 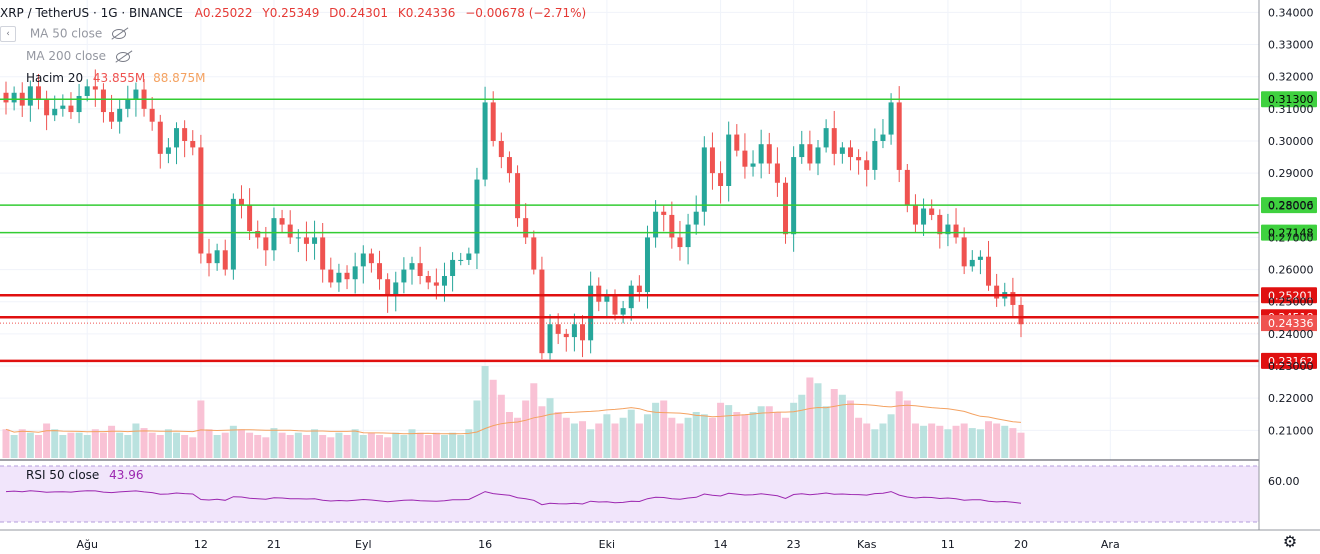 What do you see at coordinates (597, 544) in the screenshot?
I see `time-axis: Ağu 12 21 Eyl 16 Eki 14 23 Kas 11 20 Ara` at bounding box center [597, 544].